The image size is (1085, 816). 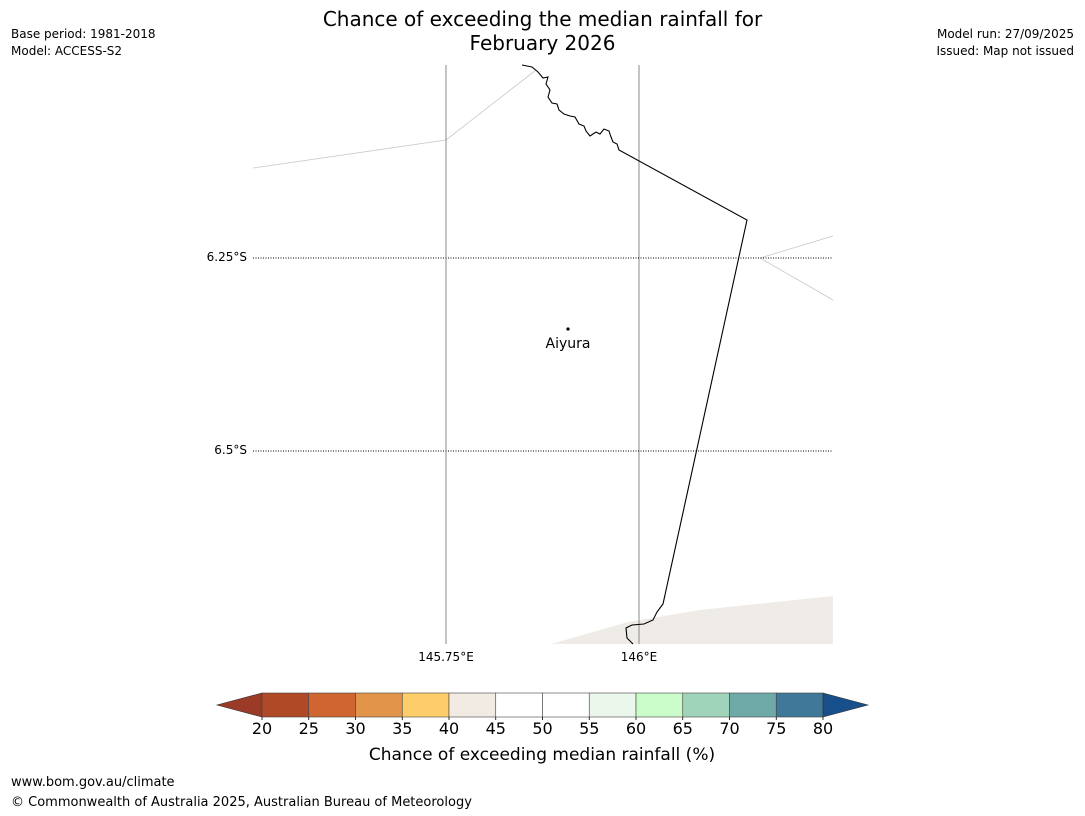 What do you see at coordinates (449, 728) in the screenshot?
I see `colorbar-tick-label: 40` at bounding box center [449, 728].